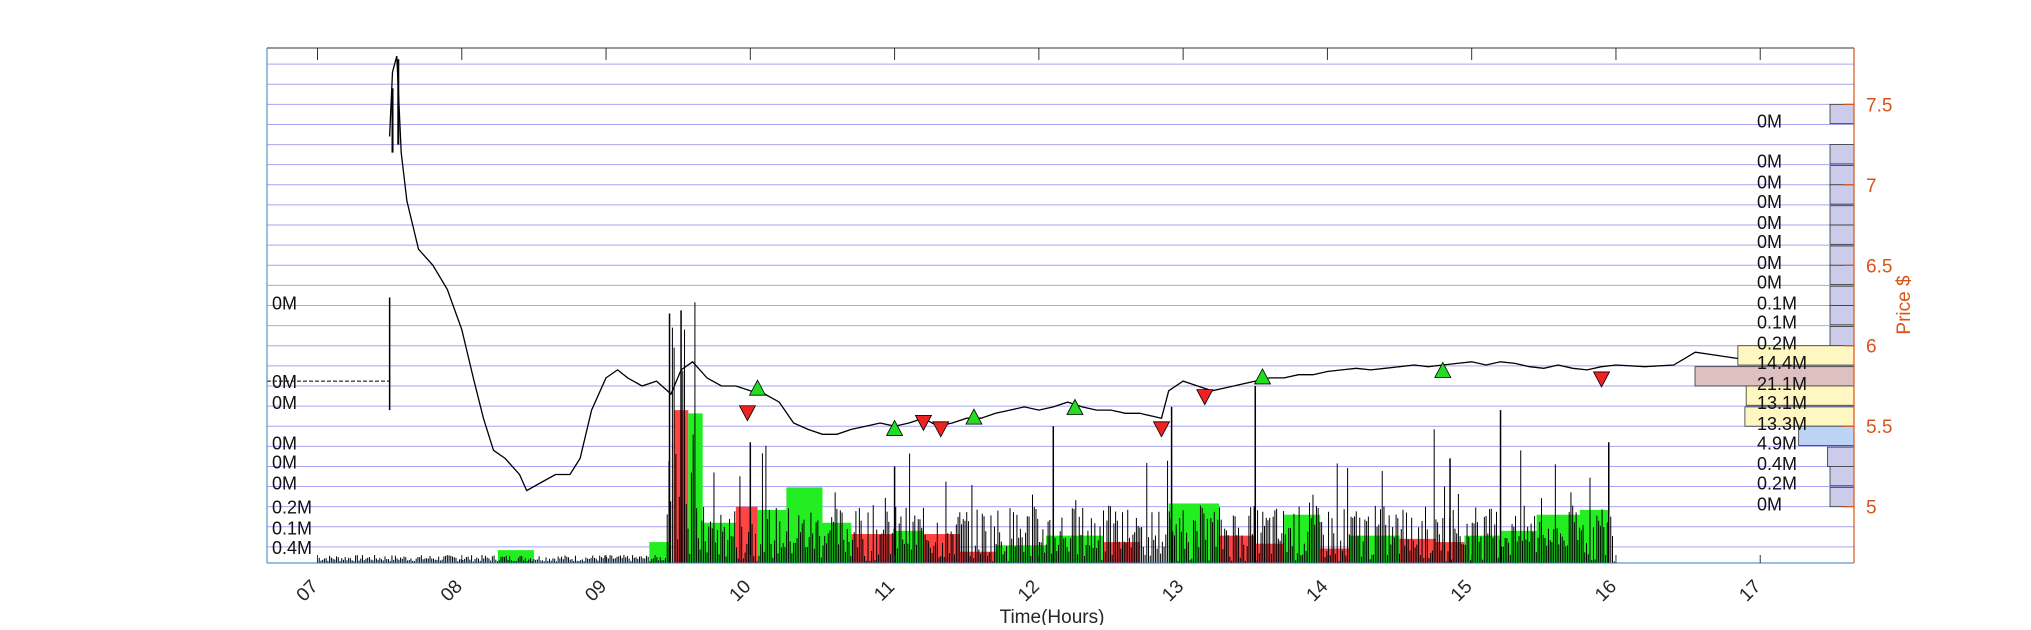  I want to click on y-tick-label: 6, so click(1871, 347).